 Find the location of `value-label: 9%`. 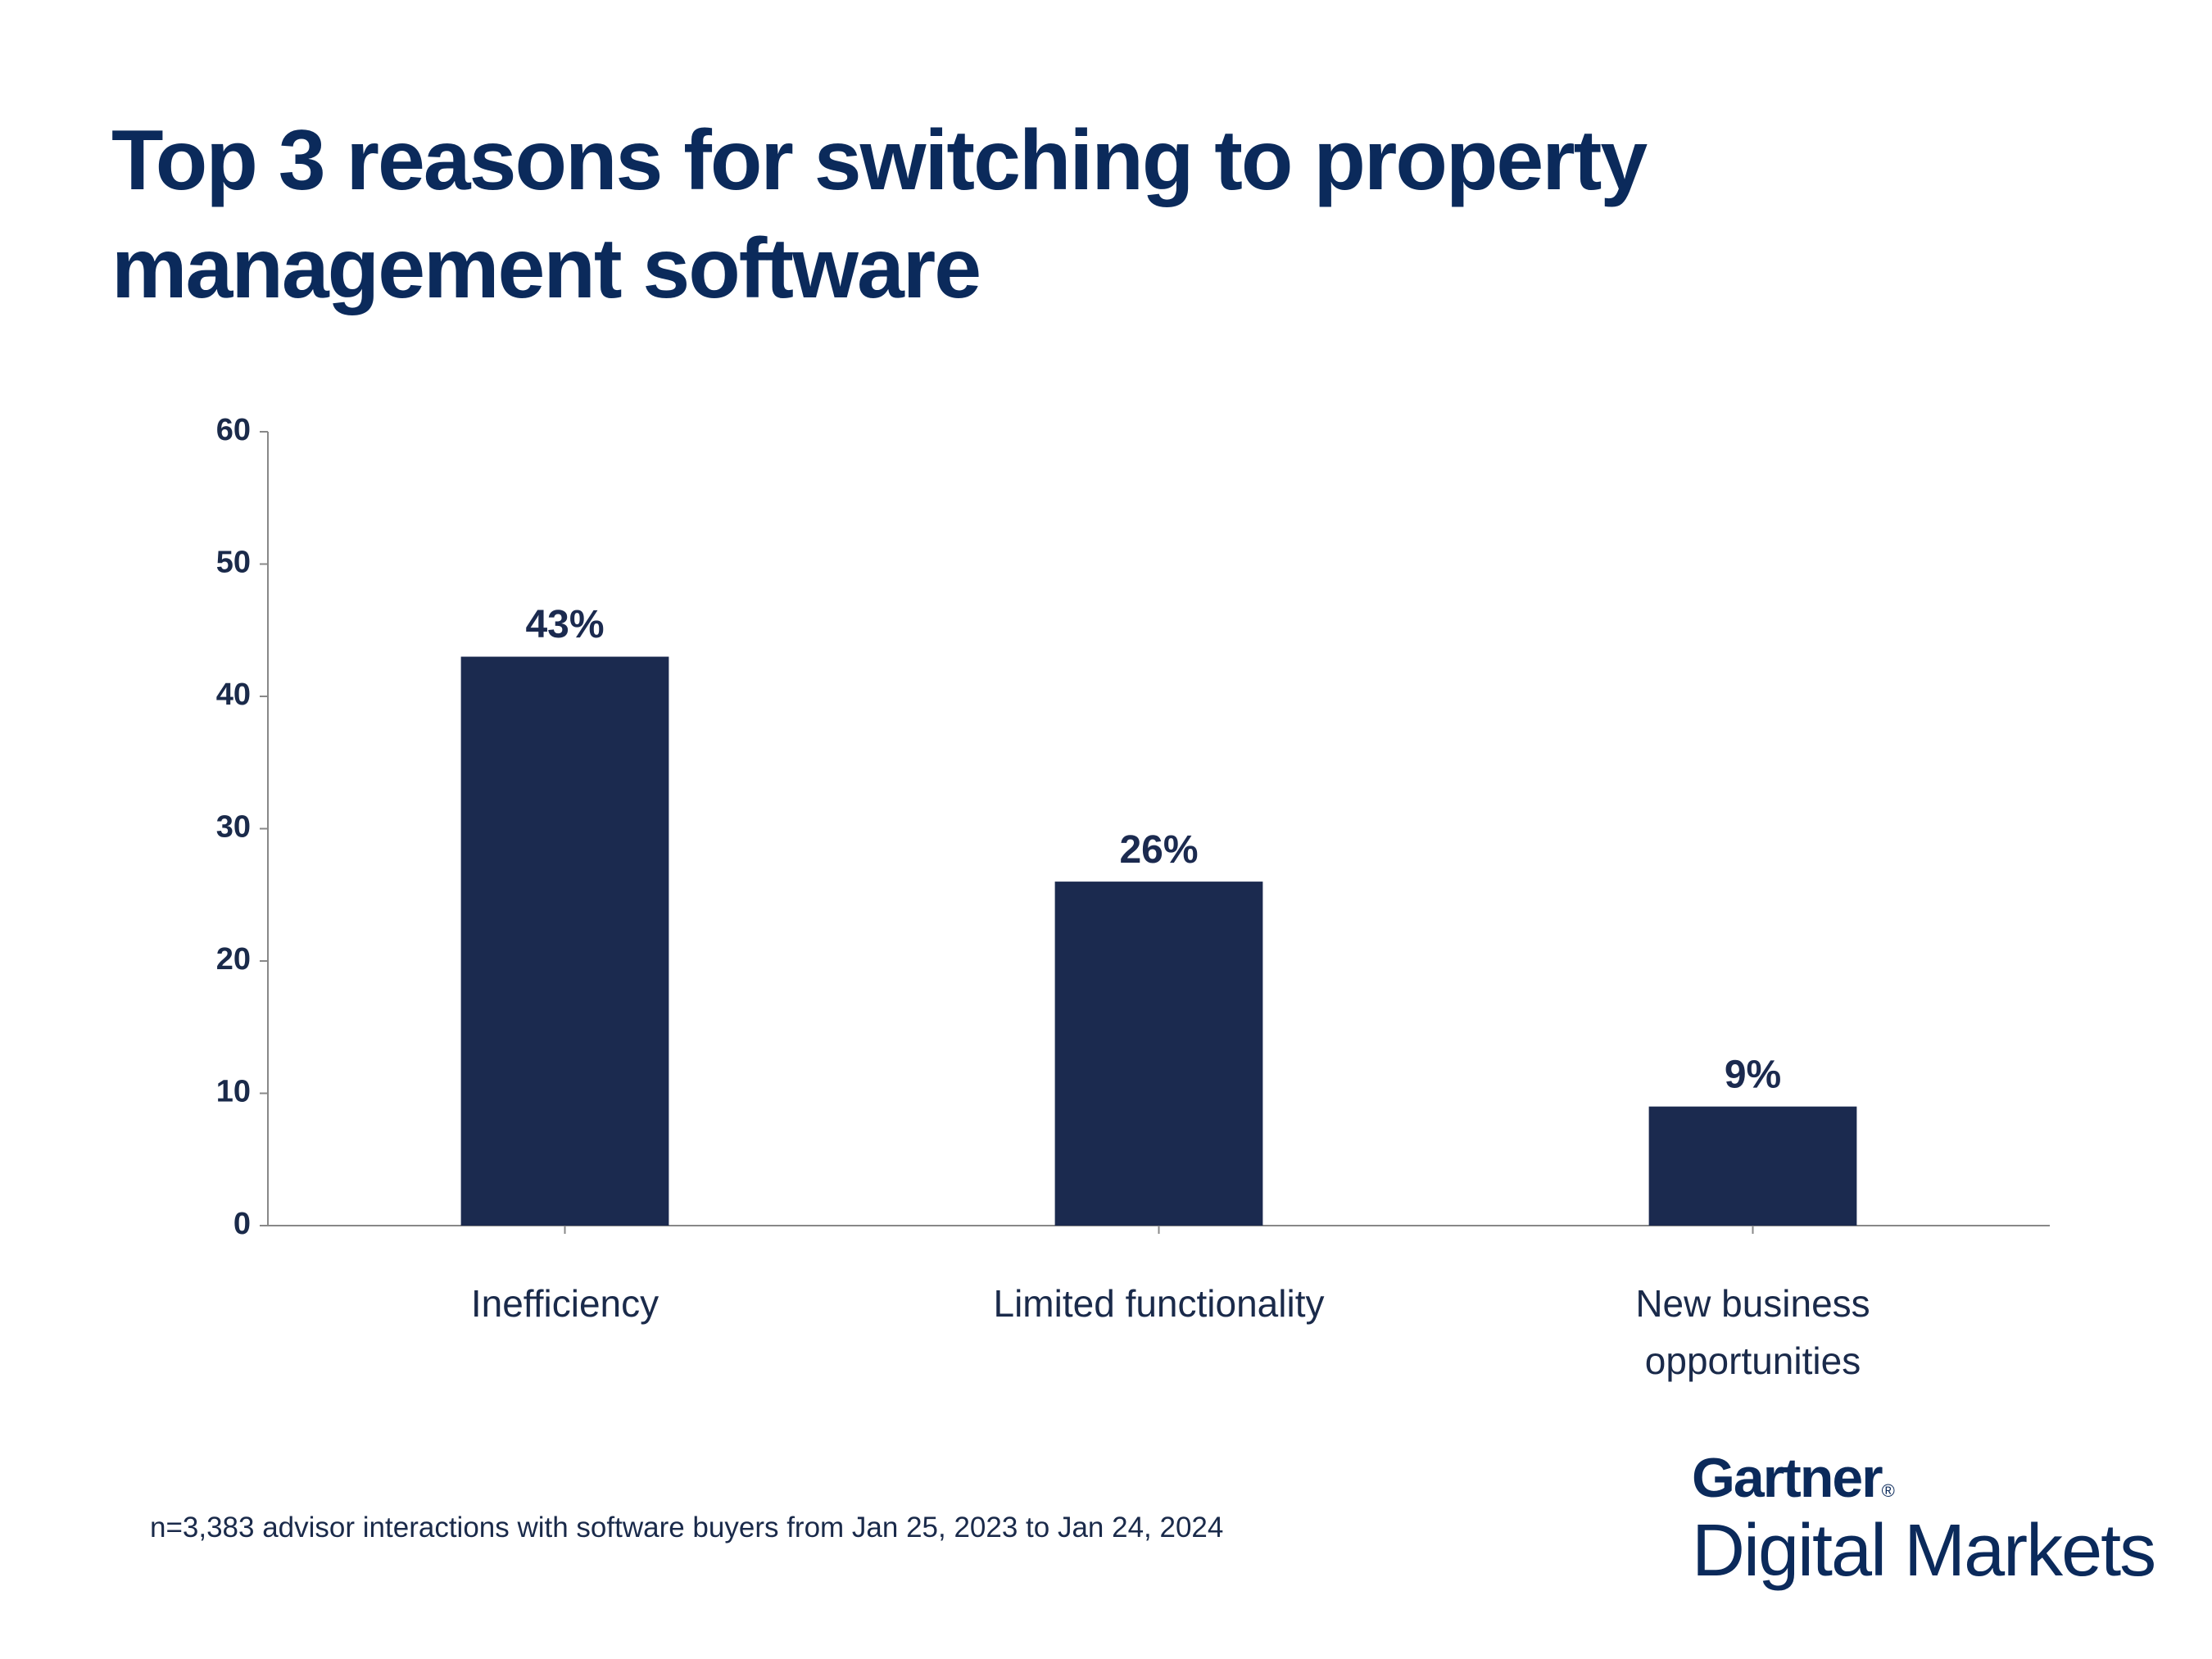

value-label: 9% is located at coordinates (1753, 1074).